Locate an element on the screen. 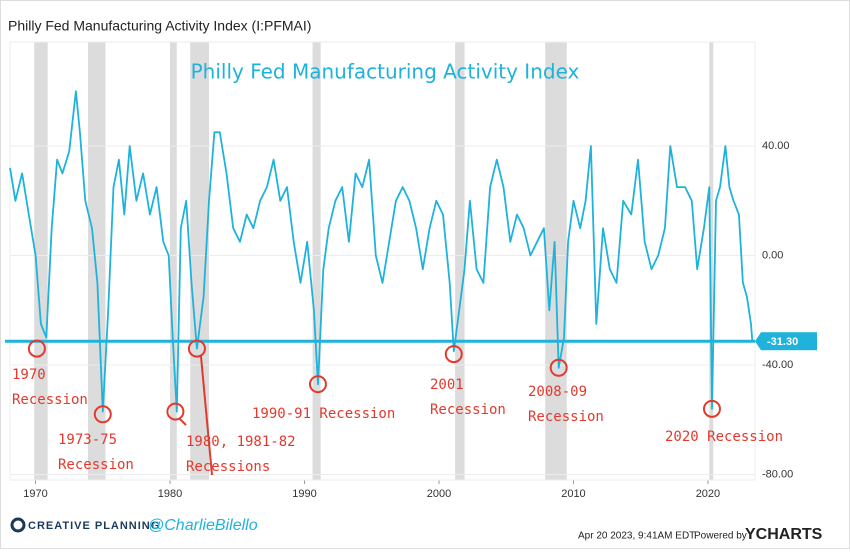 The height and width of the screenshot is (554, 850). annotation-text: Recessions is located at coordinates (228, 467).